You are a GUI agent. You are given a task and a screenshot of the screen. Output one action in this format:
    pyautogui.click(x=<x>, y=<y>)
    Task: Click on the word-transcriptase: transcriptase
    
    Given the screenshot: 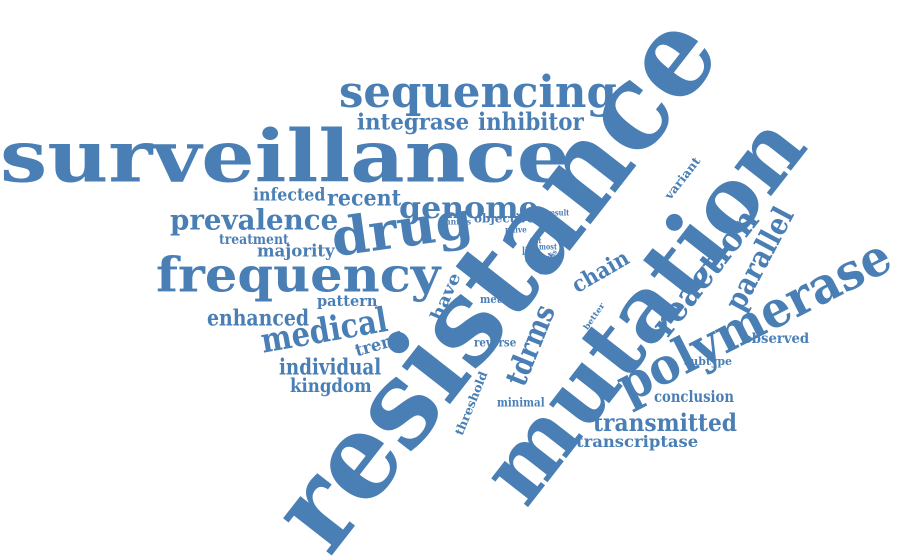 What is the action you would take?
    pyautogui.click(x=637, y=442)
    